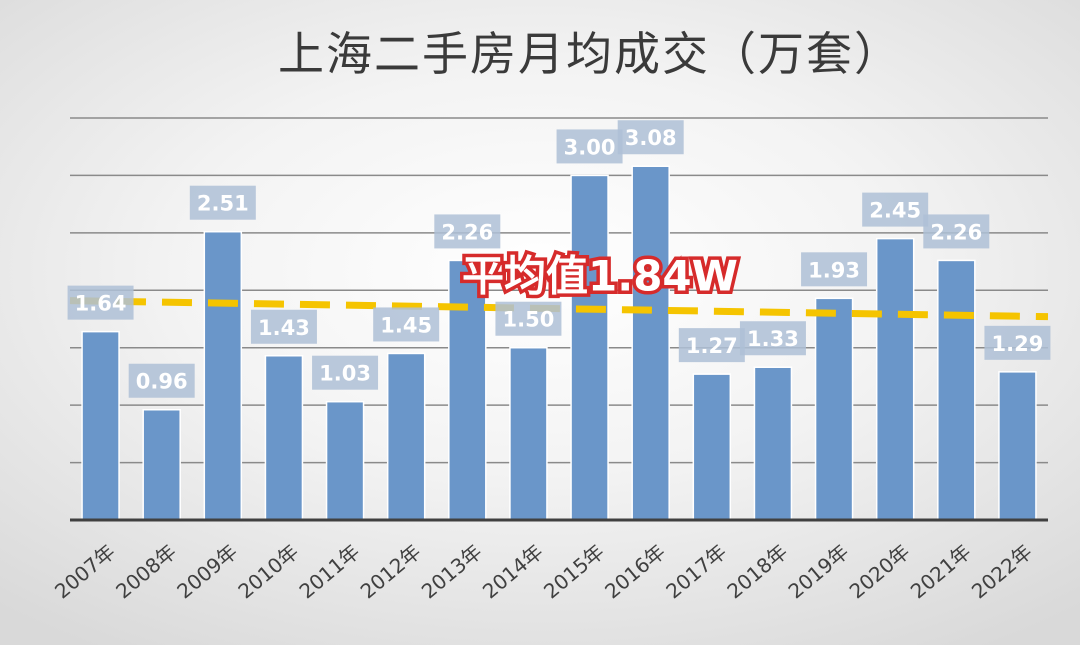 Image resolution: width=1080 pixels, height=645 pixels. I want to click on data-label-2017年: 1.27, so click(711, 345).